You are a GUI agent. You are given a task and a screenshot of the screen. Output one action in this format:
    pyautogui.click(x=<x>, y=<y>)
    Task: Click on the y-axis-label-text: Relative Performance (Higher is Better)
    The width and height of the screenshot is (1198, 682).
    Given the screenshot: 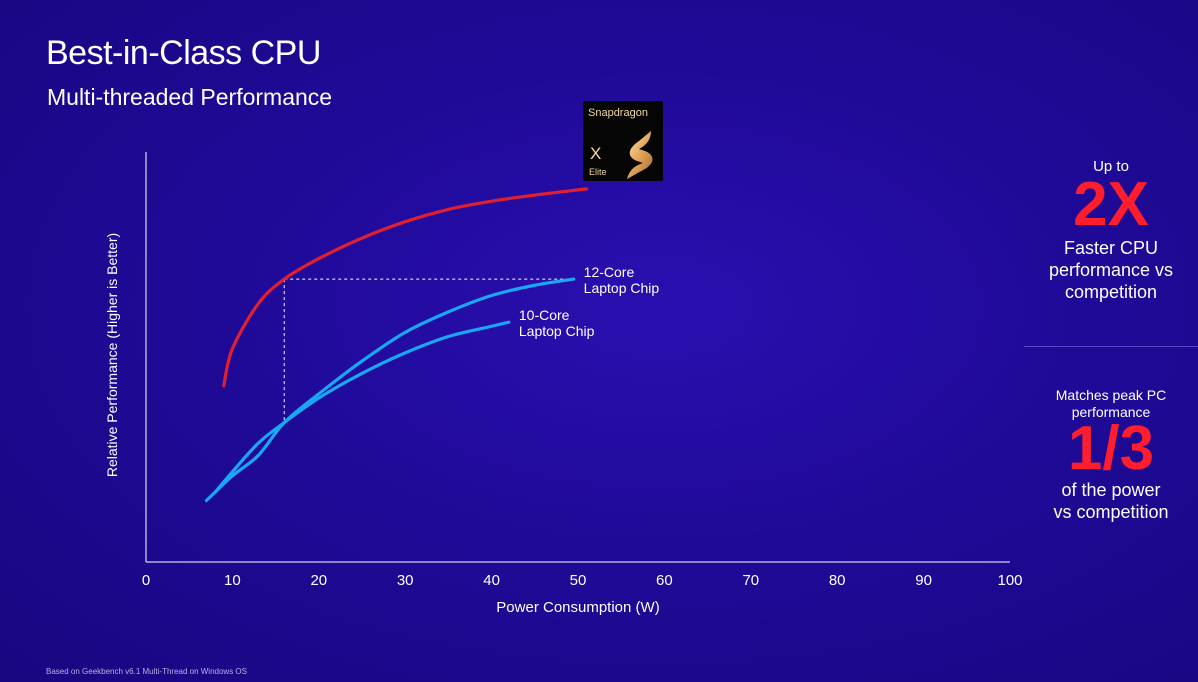 What is the action you would take?
    pyautogui.click(x=112, y=355)
    